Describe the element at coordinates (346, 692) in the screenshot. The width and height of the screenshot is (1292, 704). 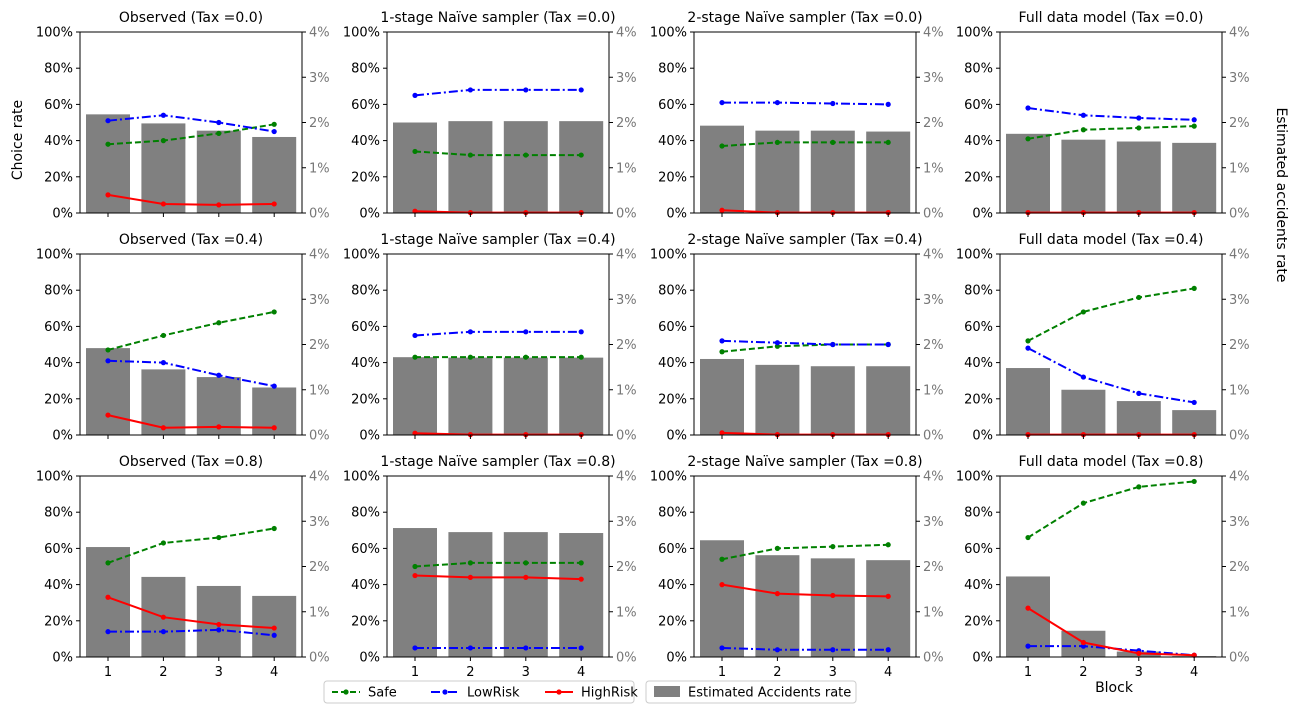
I see `legend-marker` at that location.